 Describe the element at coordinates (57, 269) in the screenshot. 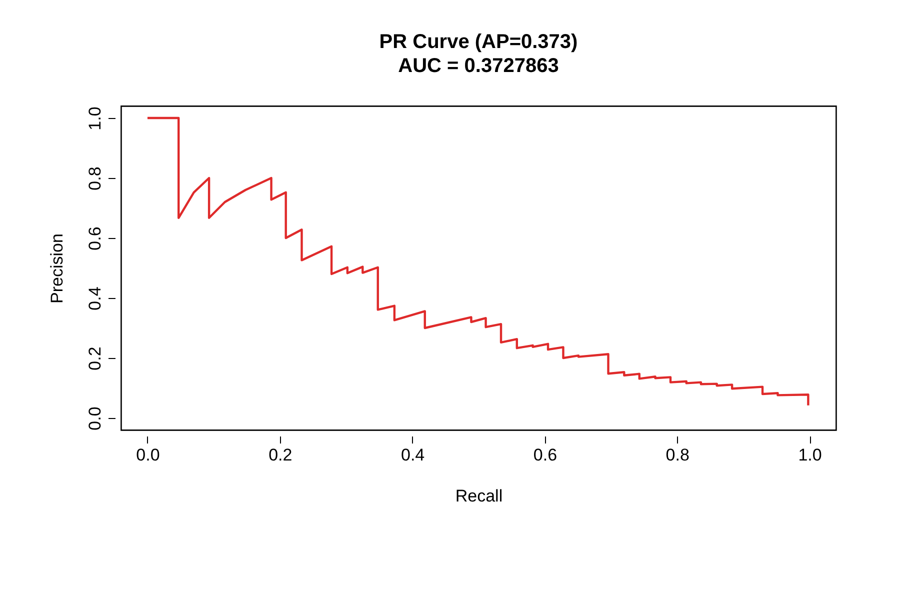

I see `y-axis-title: Precision` at that location.